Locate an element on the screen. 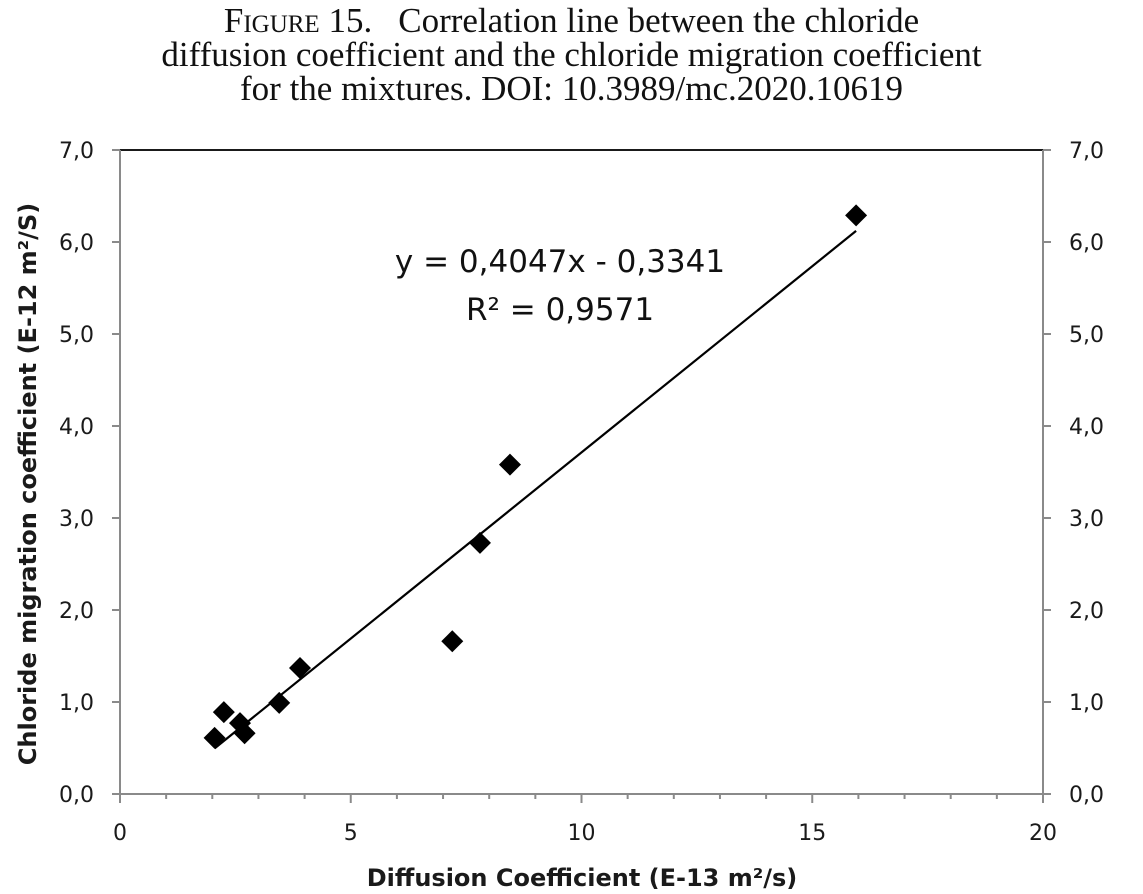  figure-label: Figure 15. is located at coordinates (298, 20).